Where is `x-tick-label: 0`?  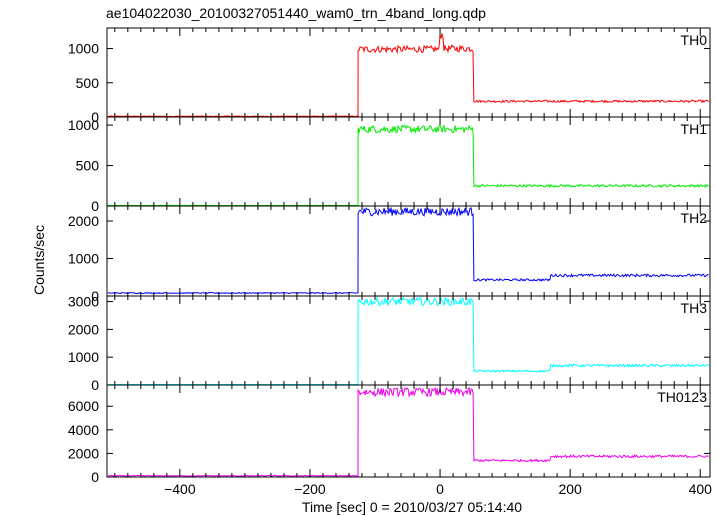
x-tick-label: 0 is located at coordinates (440, 489).